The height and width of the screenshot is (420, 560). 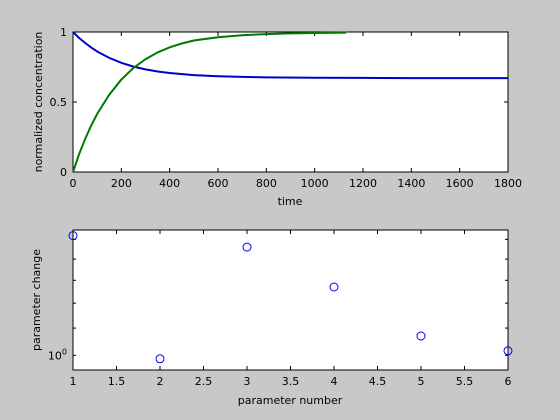 What do you see at coordinates (411, 183) in the screenshot?
I see `top-x-tick-label: 1400` at bounding box center [411, 183].